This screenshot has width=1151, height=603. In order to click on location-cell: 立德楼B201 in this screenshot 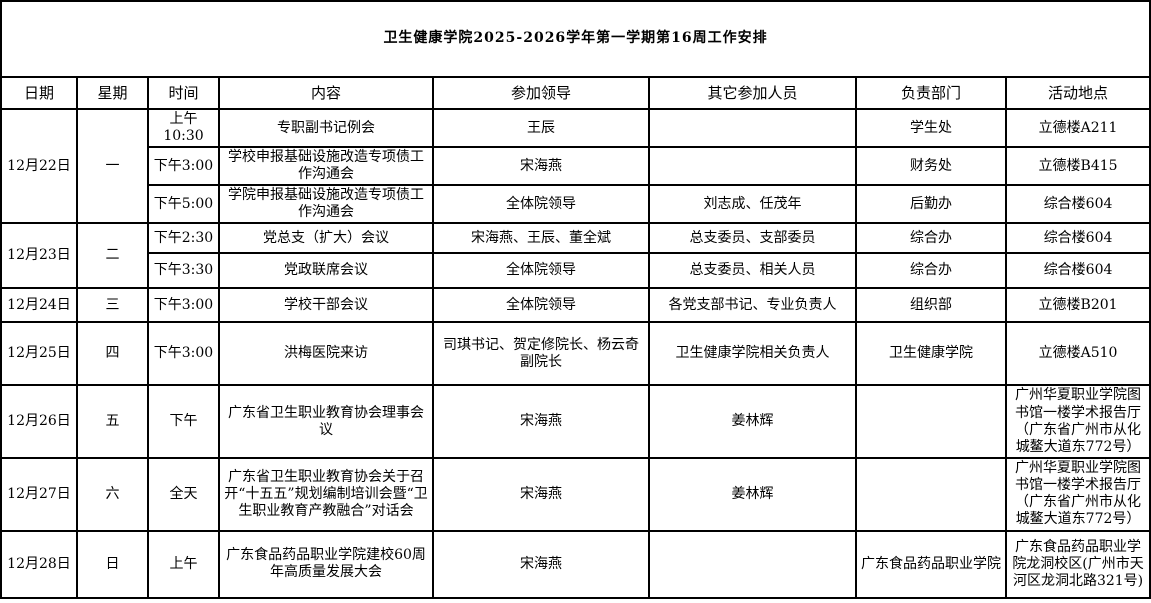, I will do `click(1077, 305)`.